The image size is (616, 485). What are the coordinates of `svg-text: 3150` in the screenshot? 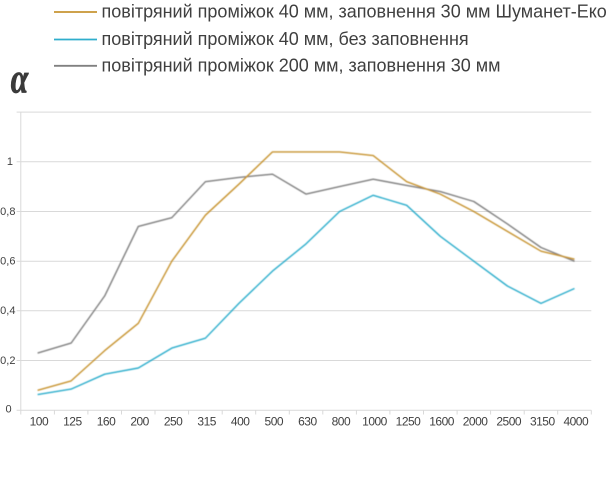 It's located at (543, 422).